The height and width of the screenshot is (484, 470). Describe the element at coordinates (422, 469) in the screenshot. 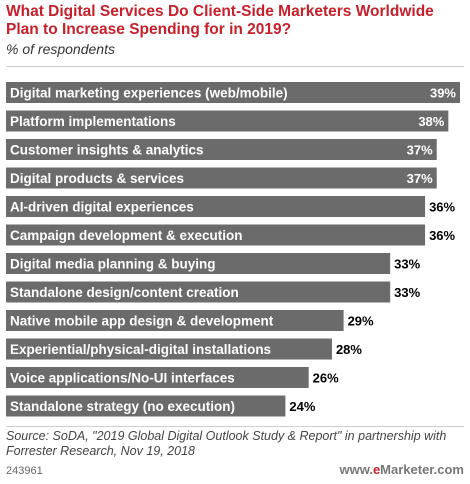

I see `brand-rest: Marketer.com` at that location.